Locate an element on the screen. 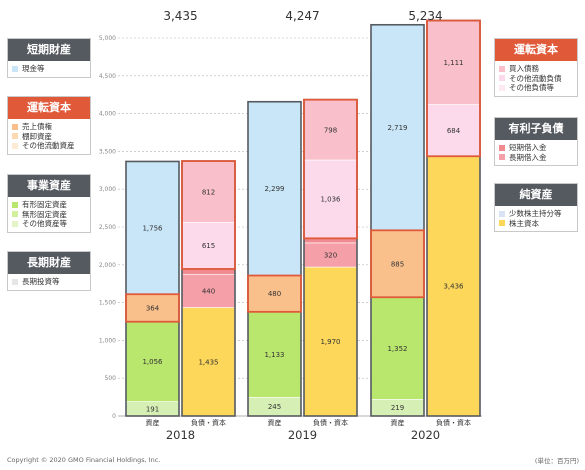  legend-item-label: 棚卸資産 is located at coordinates (37, 136).